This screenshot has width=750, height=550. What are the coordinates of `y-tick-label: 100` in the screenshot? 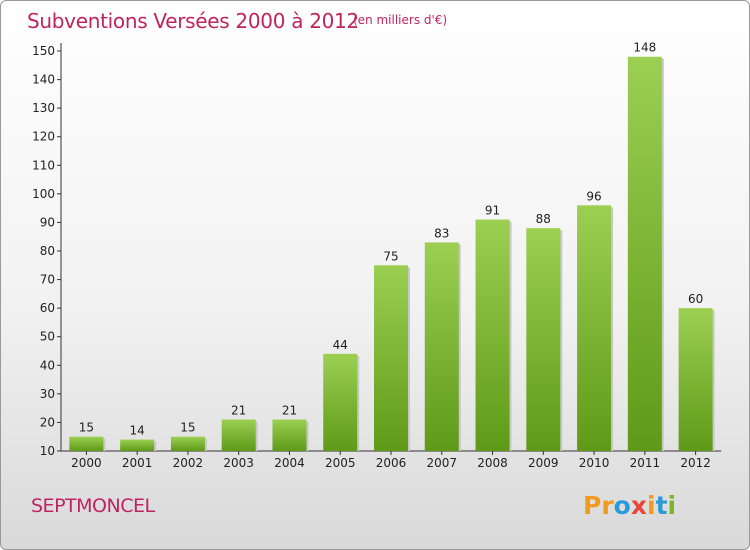 It's located at (43, 194).